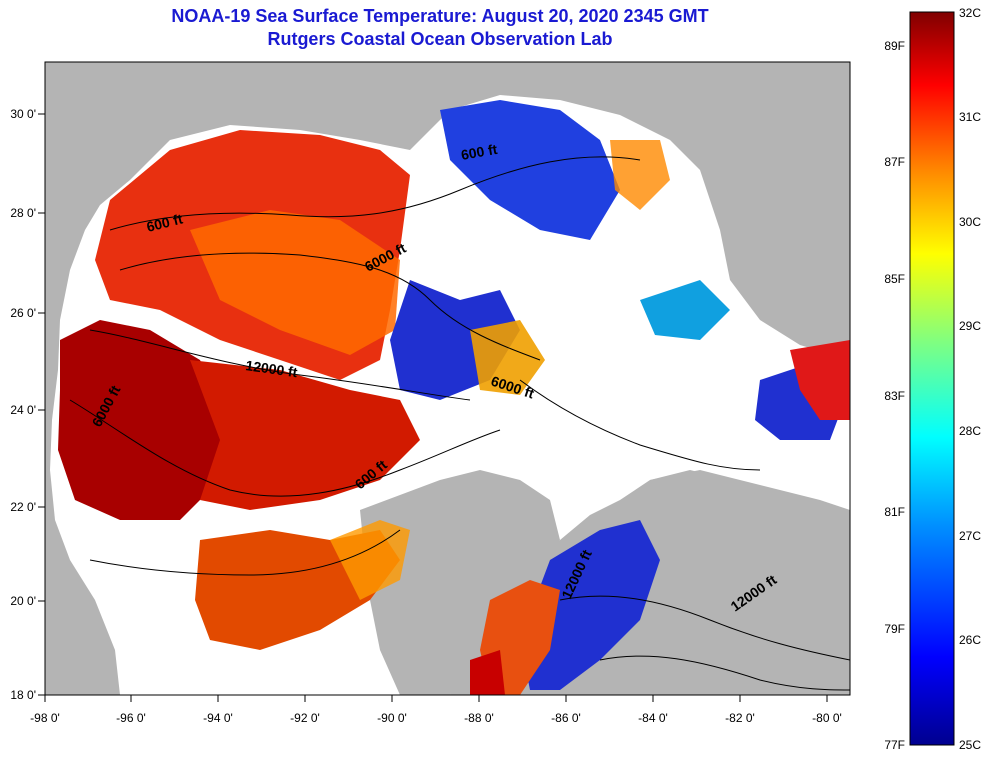  Describe the element at coordinates (932, 378) in the screenshot. I see `colorbar` at that location.